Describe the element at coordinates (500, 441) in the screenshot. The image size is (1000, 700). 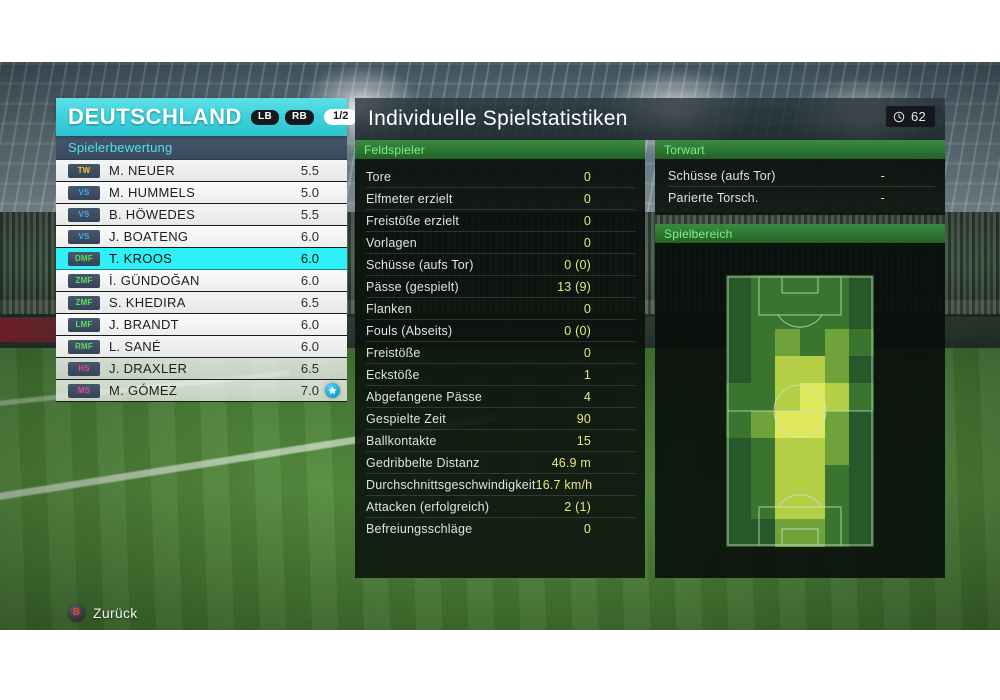
I see `field-player-stat-row: Ballkontakte 15` at that location.